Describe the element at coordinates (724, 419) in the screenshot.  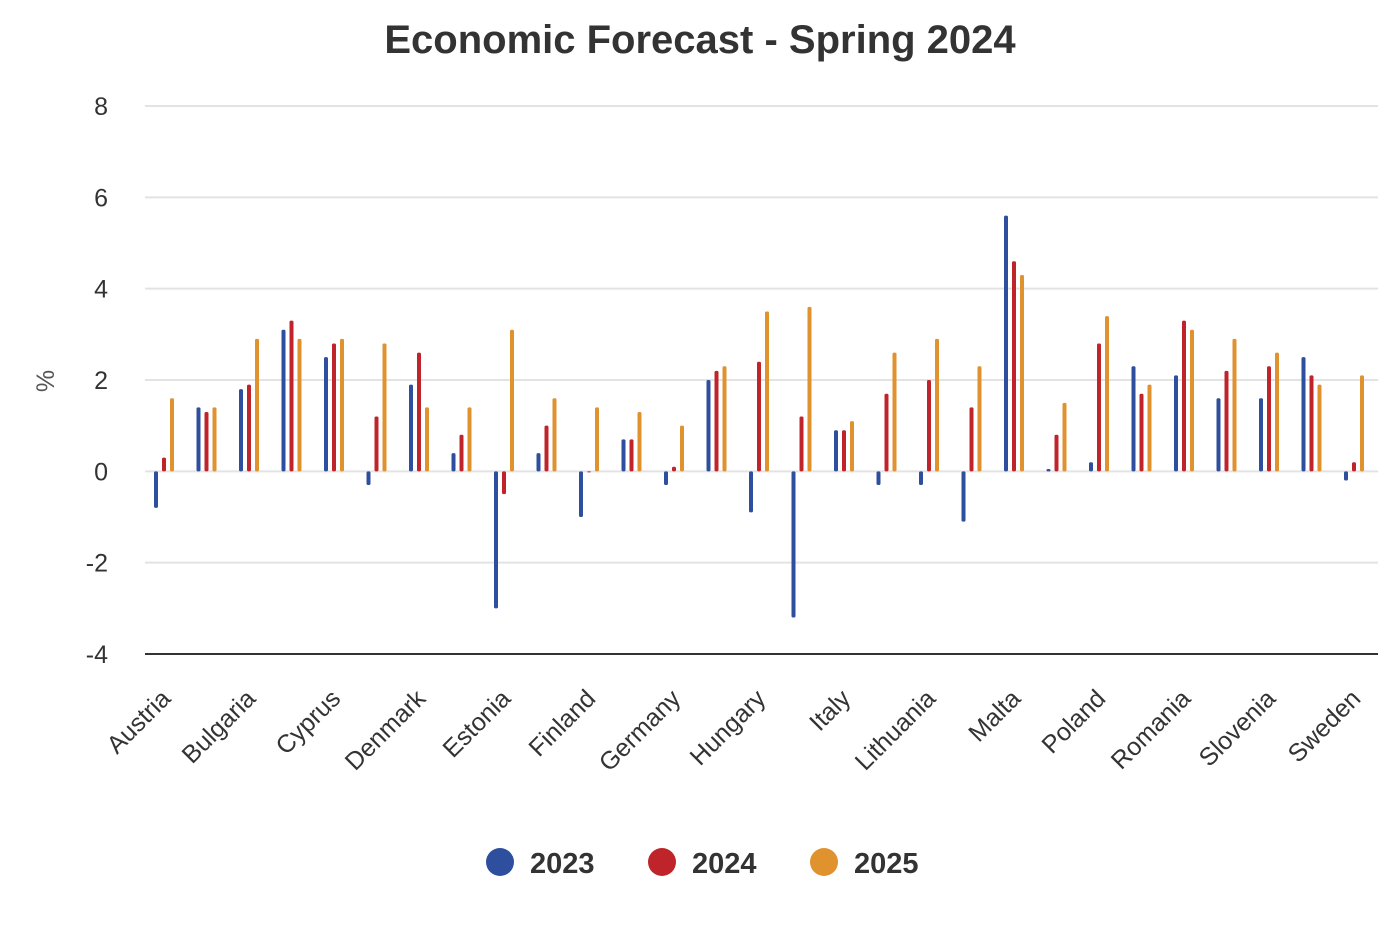
I see `bar-2025-netherlands` at that location.